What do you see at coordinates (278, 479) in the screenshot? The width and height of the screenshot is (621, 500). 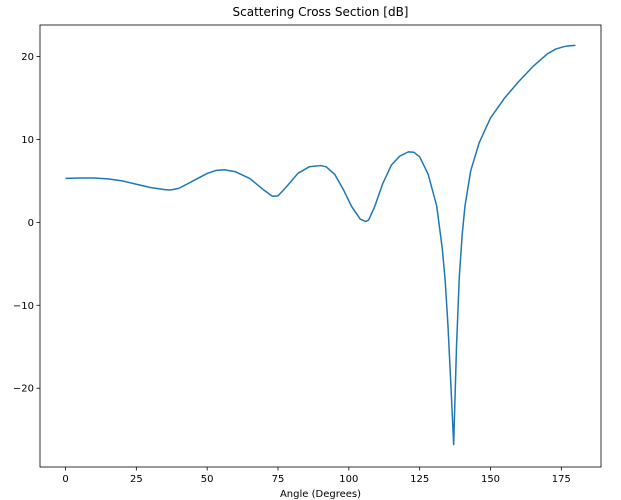 I see `x-tick-label: 75` at bounding box center [278, 479].